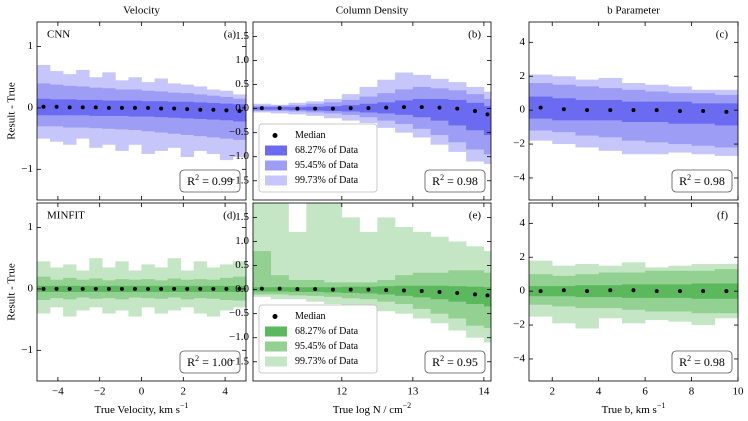 Image resolution: width=748 pixels, height=421 pixels. I want to click on x-tick-label: 4, so click(225, 392).